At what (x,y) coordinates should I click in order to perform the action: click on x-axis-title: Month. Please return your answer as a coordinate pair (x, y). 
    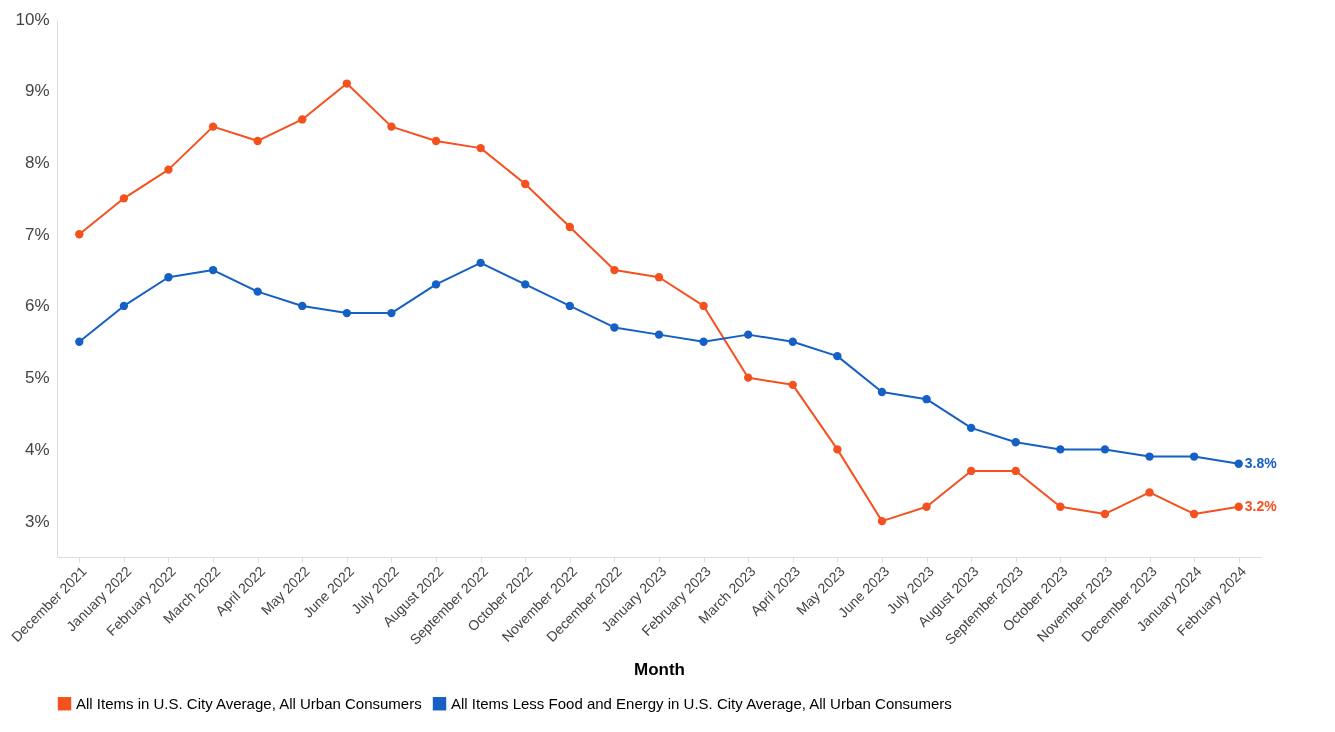
    Looking at the image, I should click on (659, 669).